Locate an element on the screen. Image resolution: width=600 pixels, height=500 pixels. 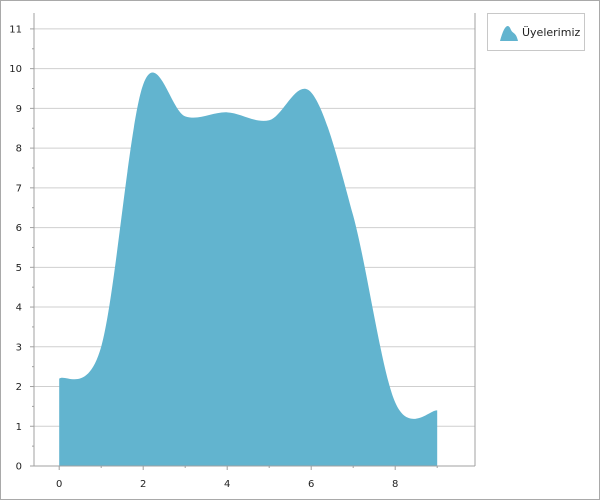
y-tick-label: 6 is located at coordinates (19, 228).